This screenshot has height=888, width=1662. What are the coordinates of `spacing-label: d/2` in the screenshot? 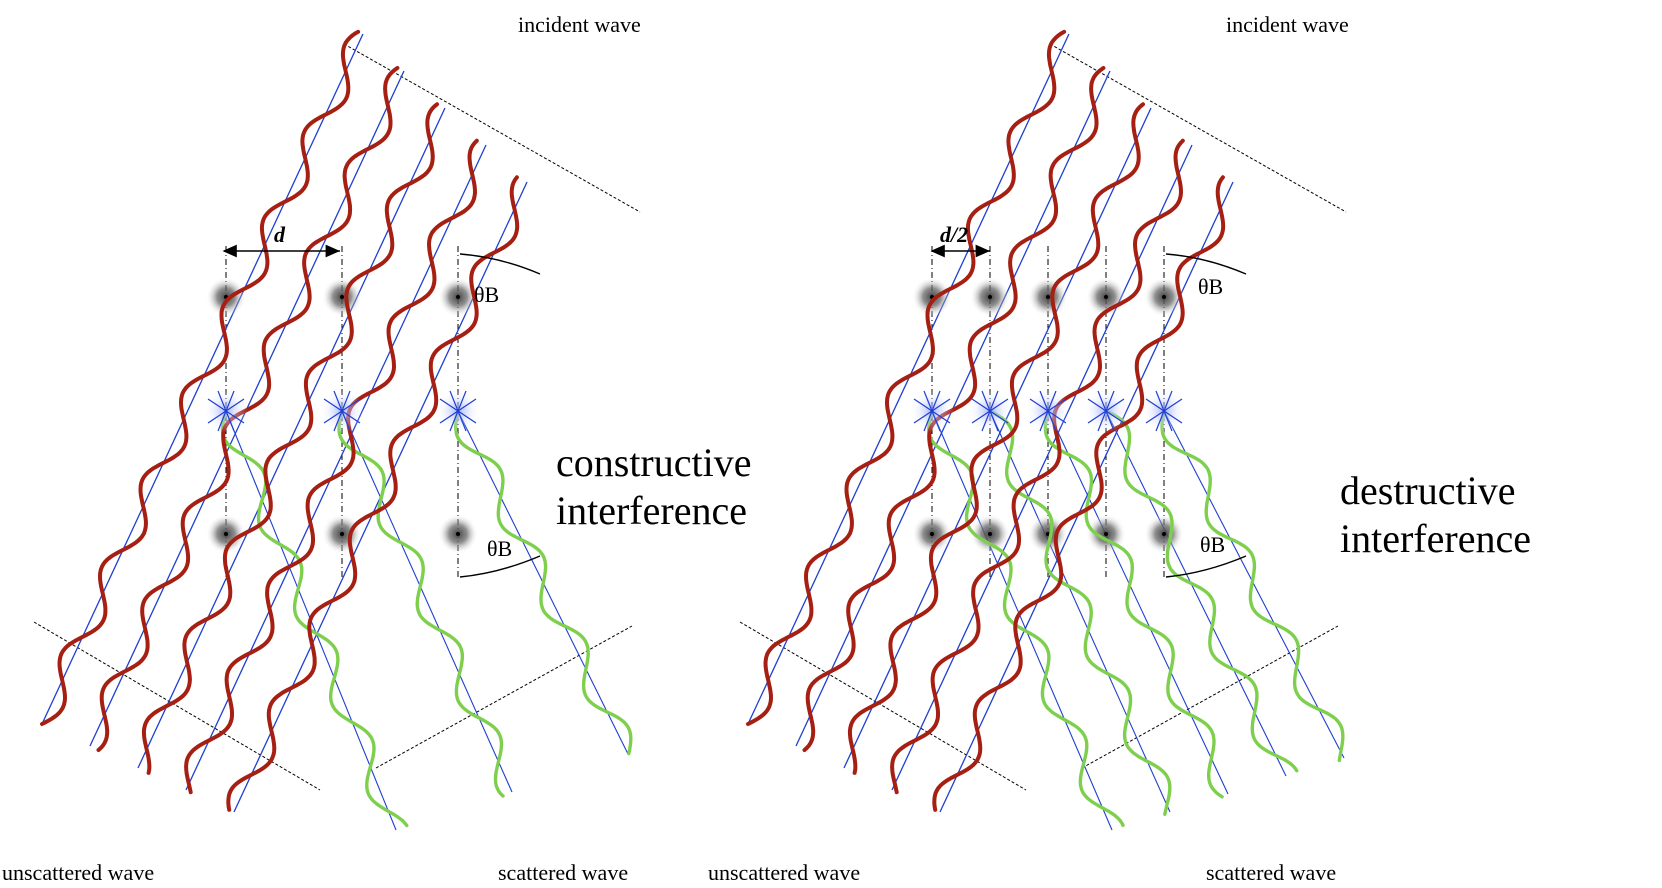 It's located at (954, 234).